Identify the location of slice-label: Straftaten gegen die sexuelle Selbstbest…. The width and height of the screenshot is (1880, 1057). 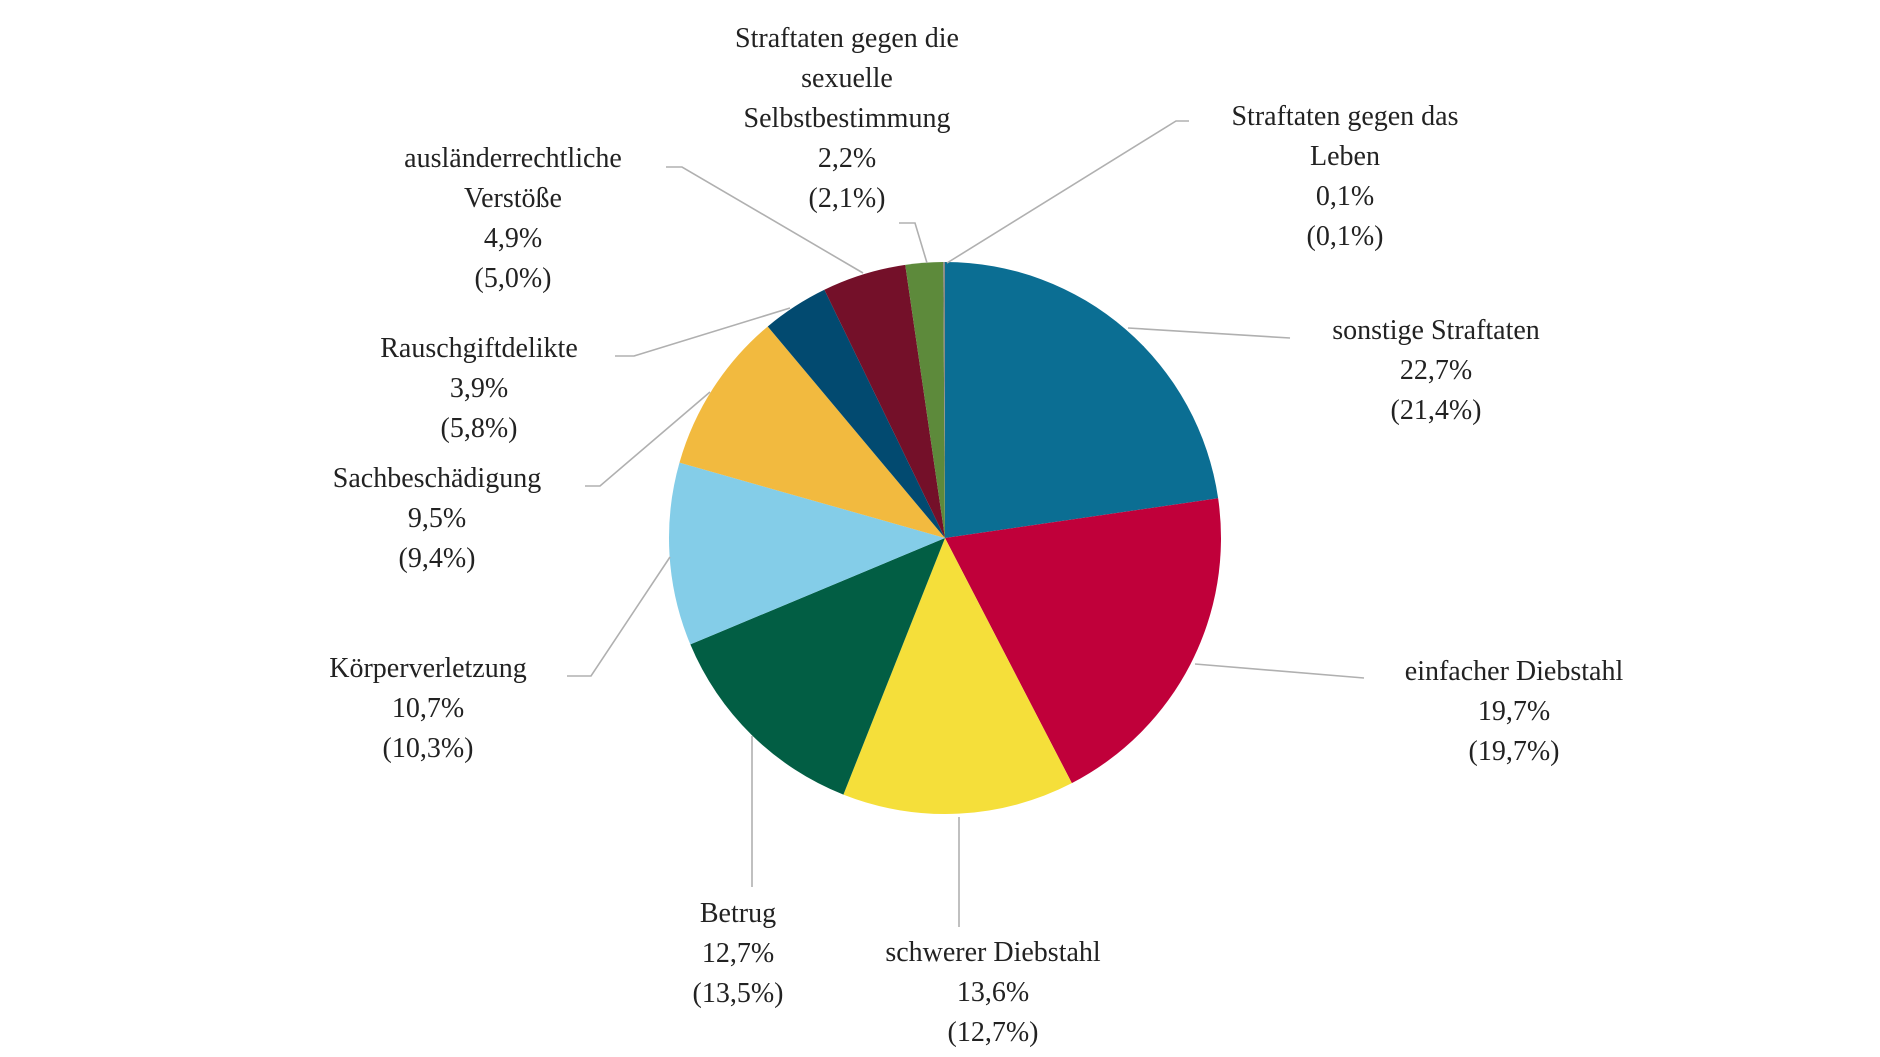
(847, 119).